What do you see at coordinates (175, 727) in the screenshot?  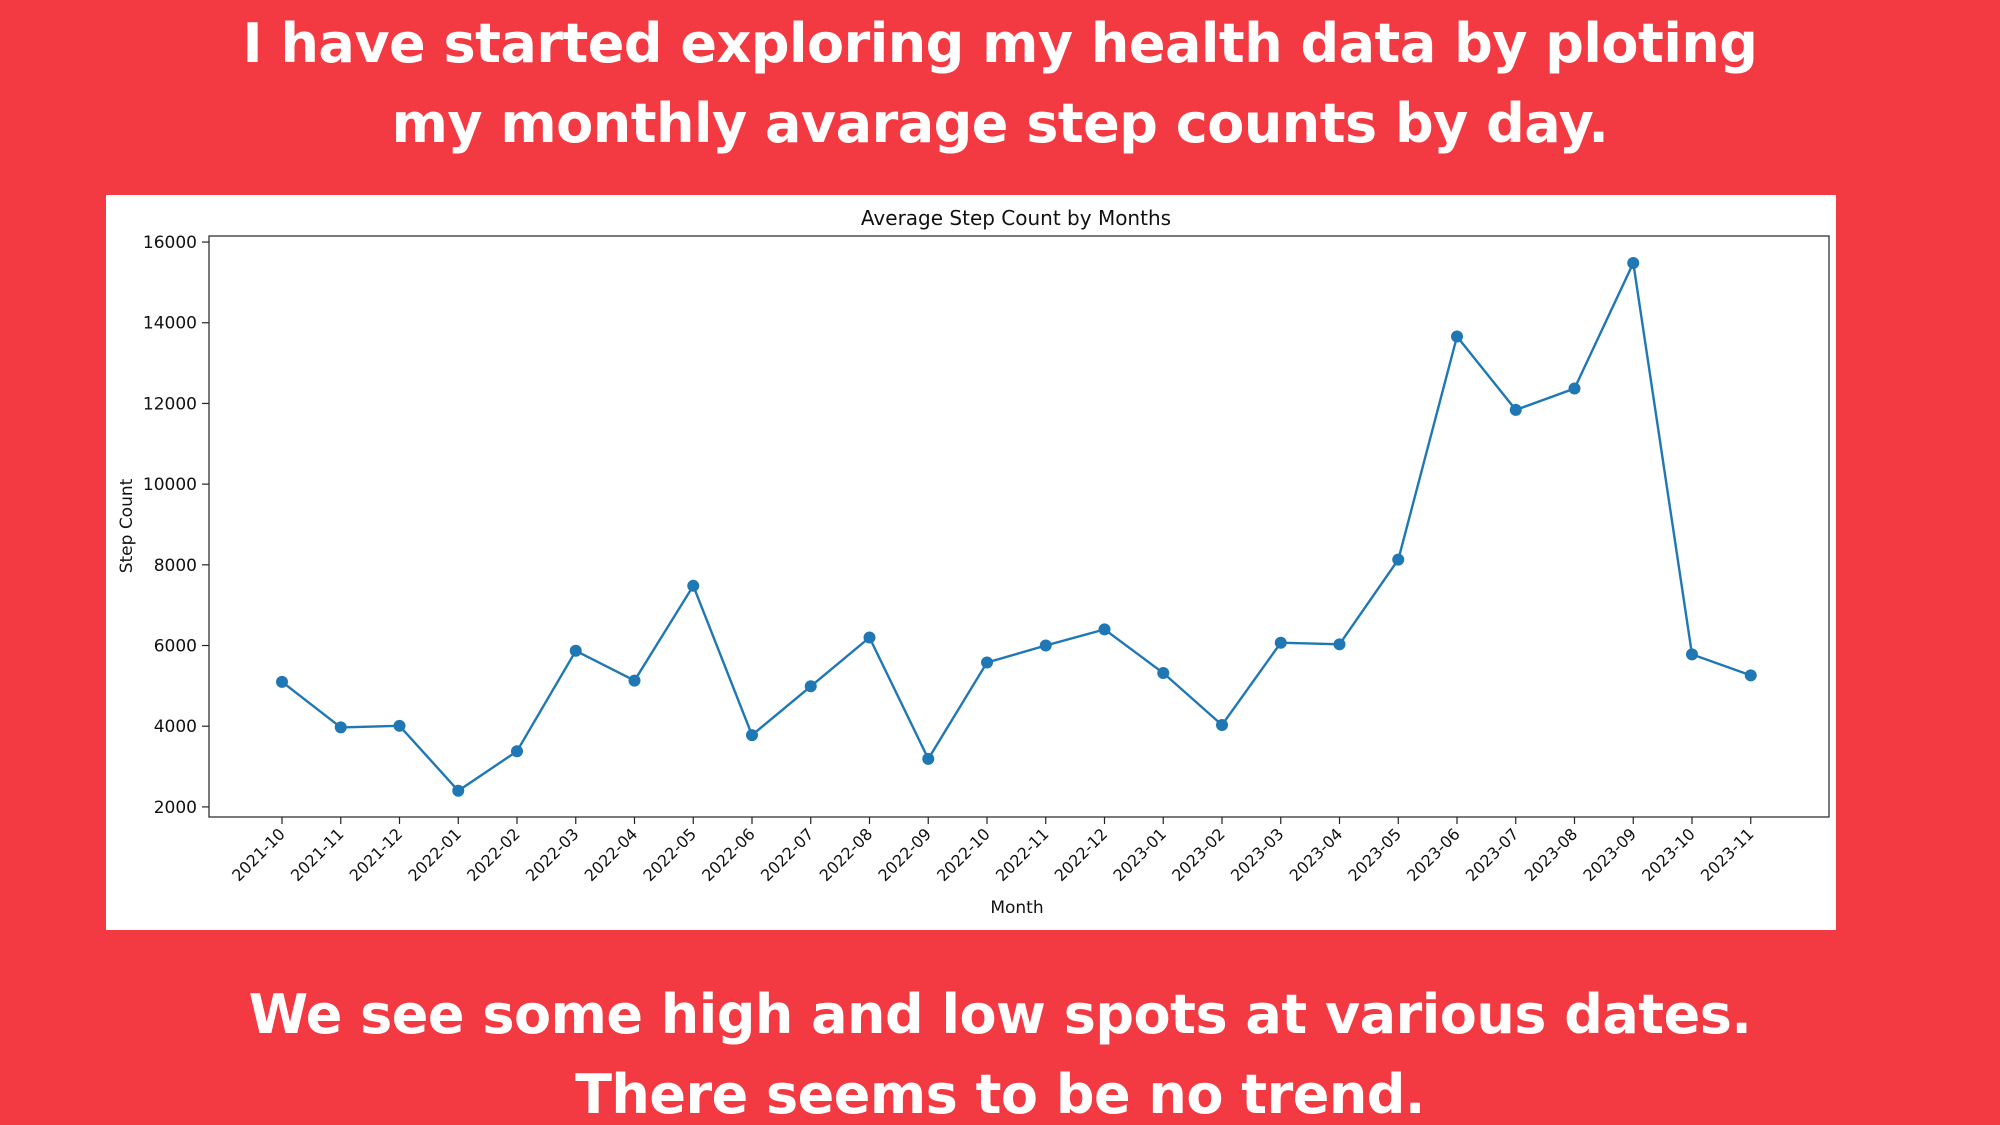 I see `y-tick-label: 4000` at bounding box center [175, 727].